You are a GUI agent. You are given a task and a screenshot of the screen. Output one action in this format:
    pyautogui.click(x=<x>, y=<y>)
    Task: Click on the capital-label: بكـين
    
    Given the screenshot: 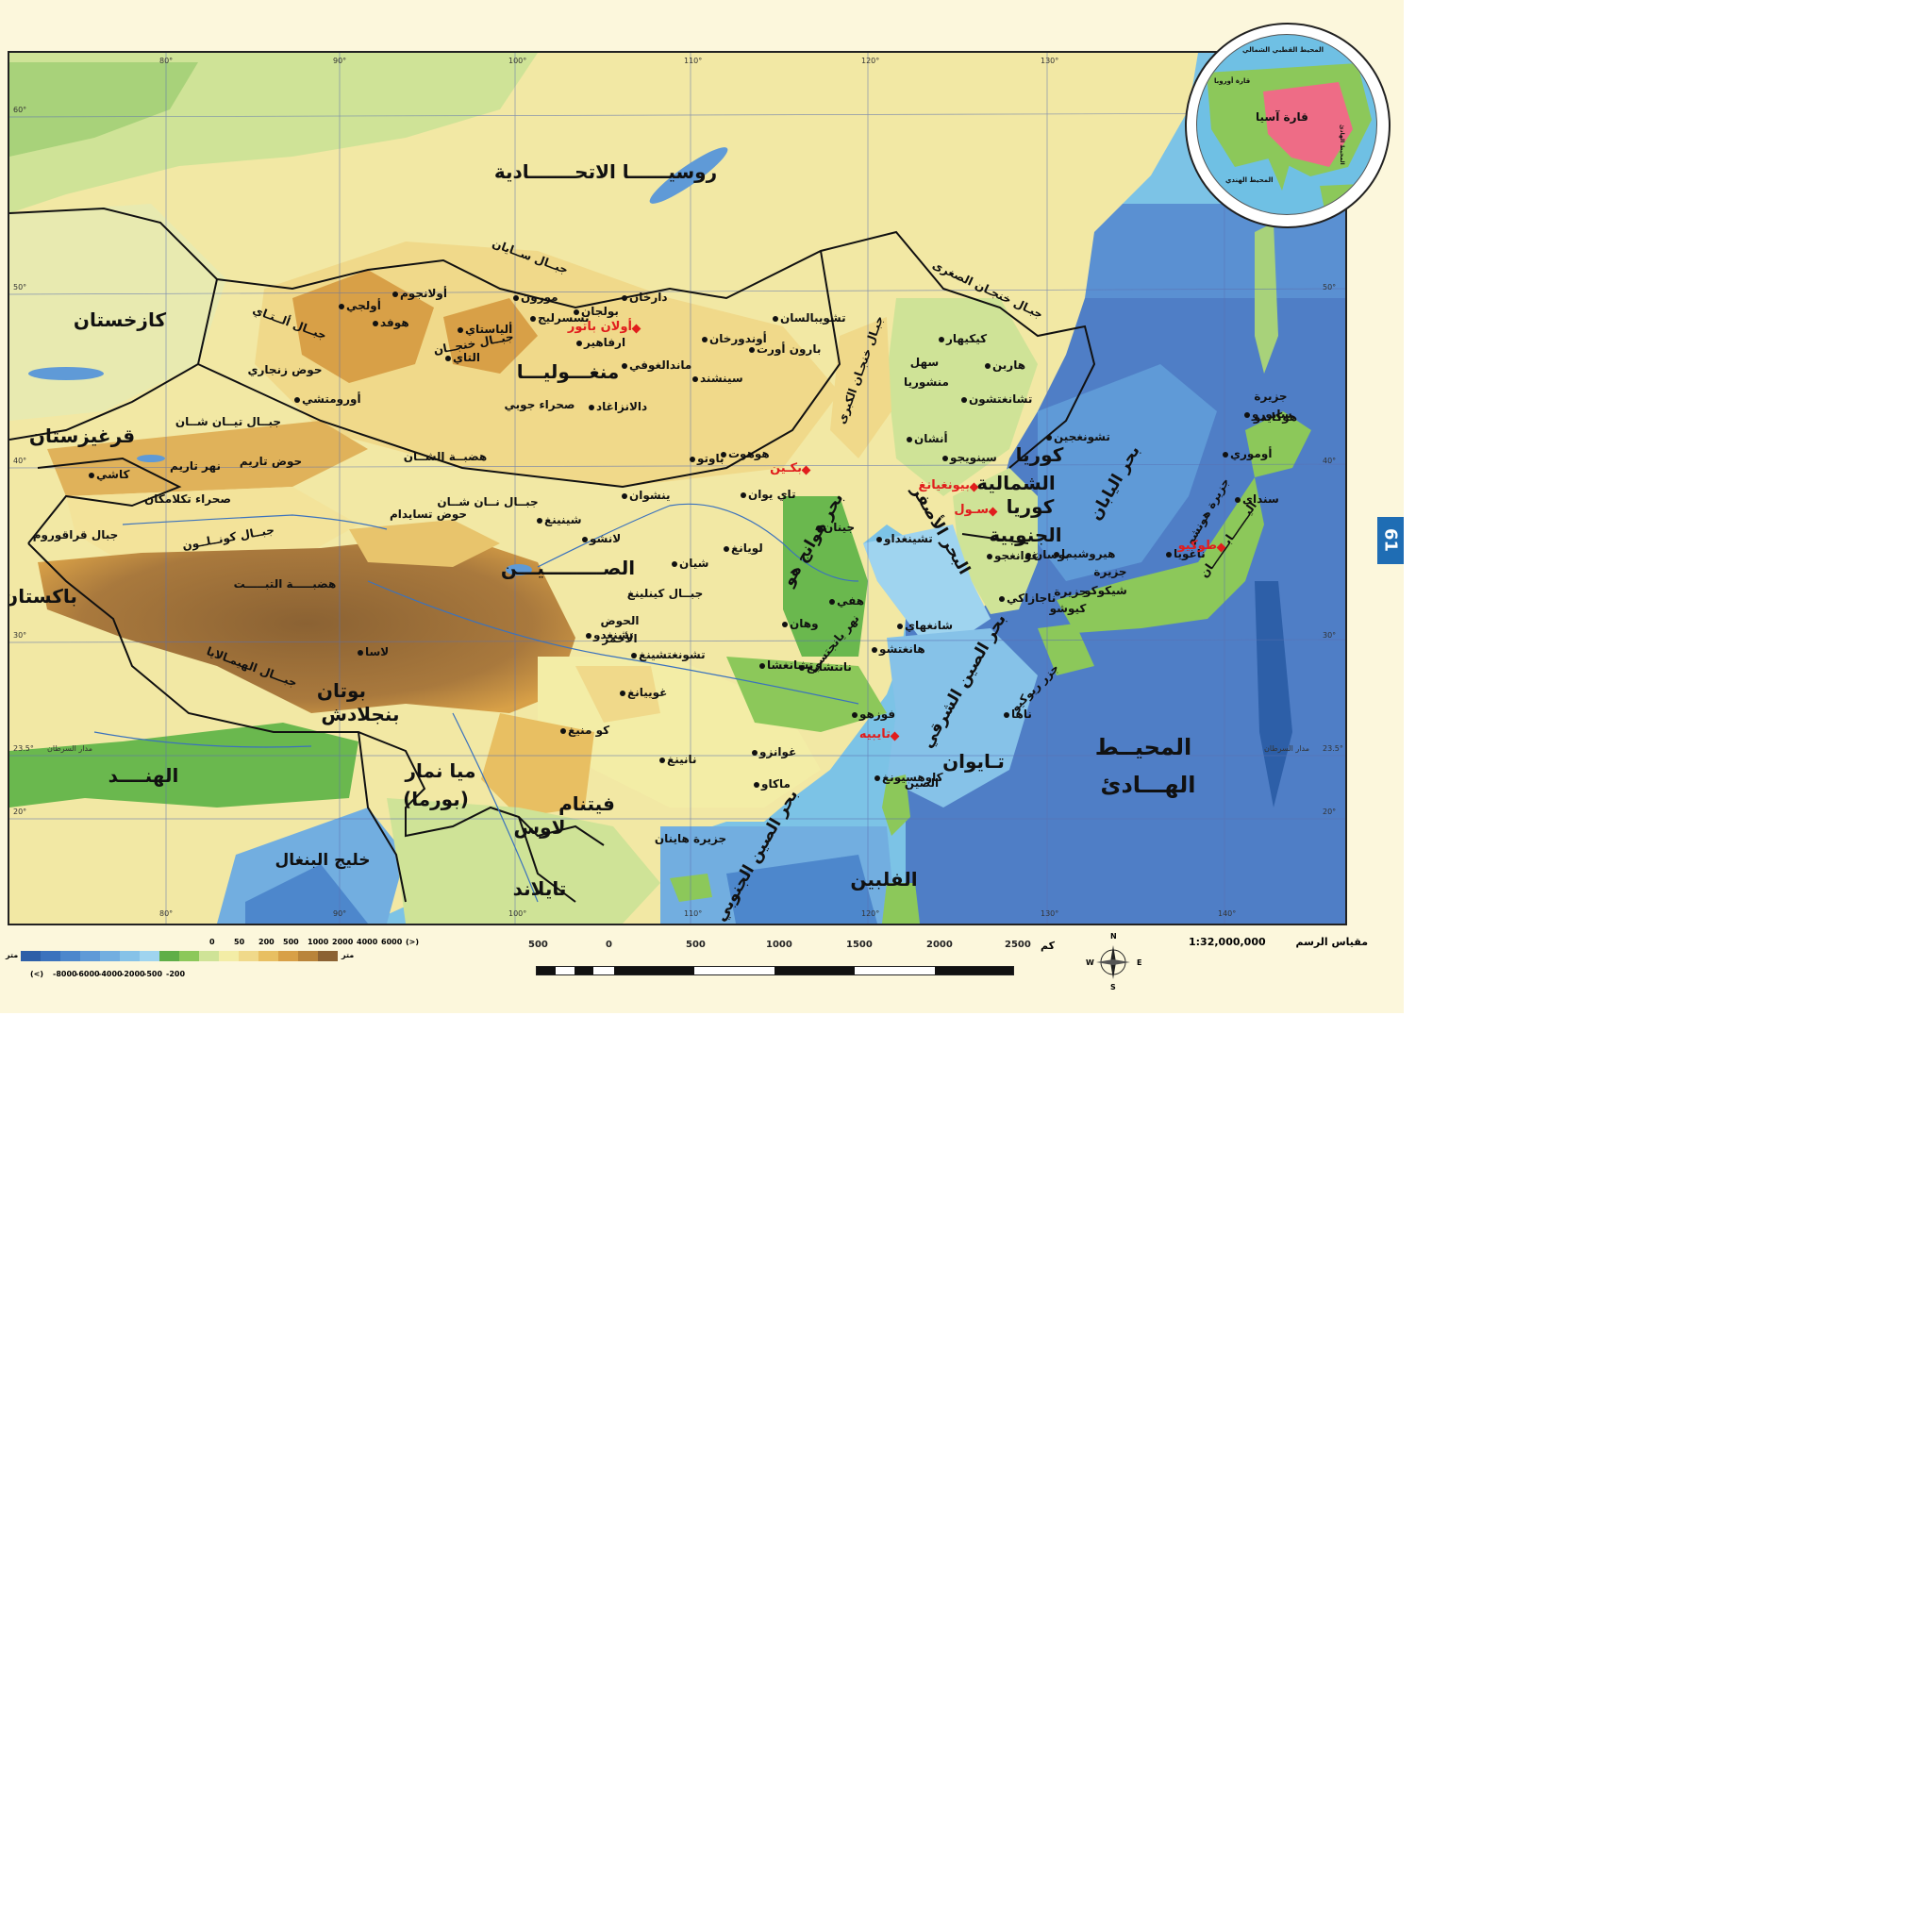 What is the action you would take?
    pyautogui.click(x=786, y=468)
    